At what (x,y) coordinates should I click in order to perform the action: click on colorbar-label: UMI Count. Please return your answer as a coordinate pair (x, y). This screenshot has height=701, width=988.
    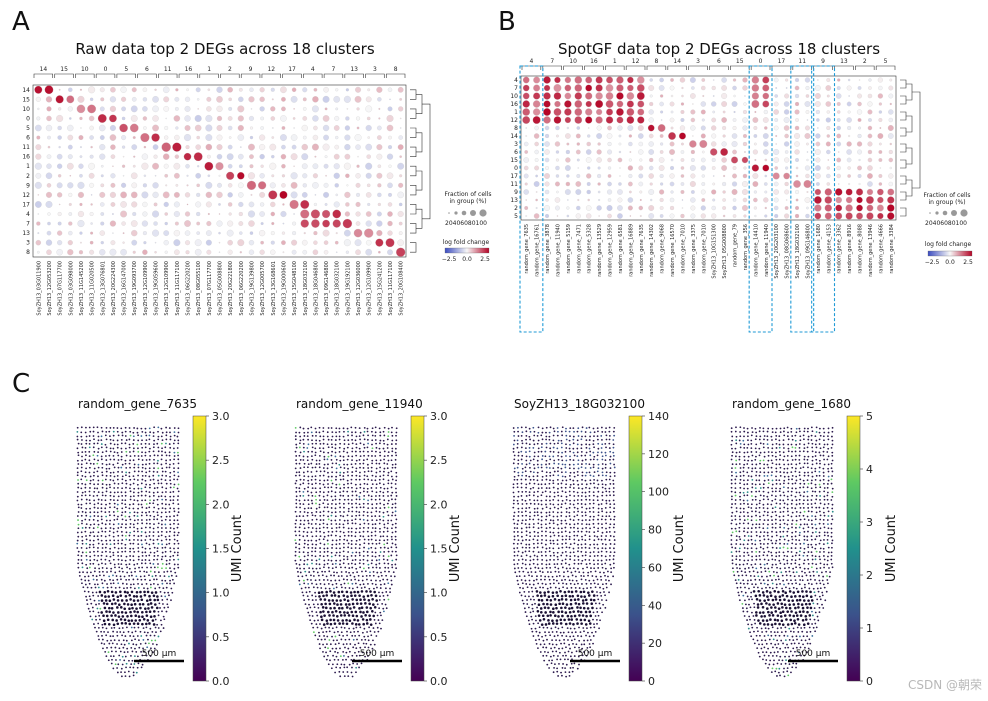
    Looking at the image, I should click on (237, 548).